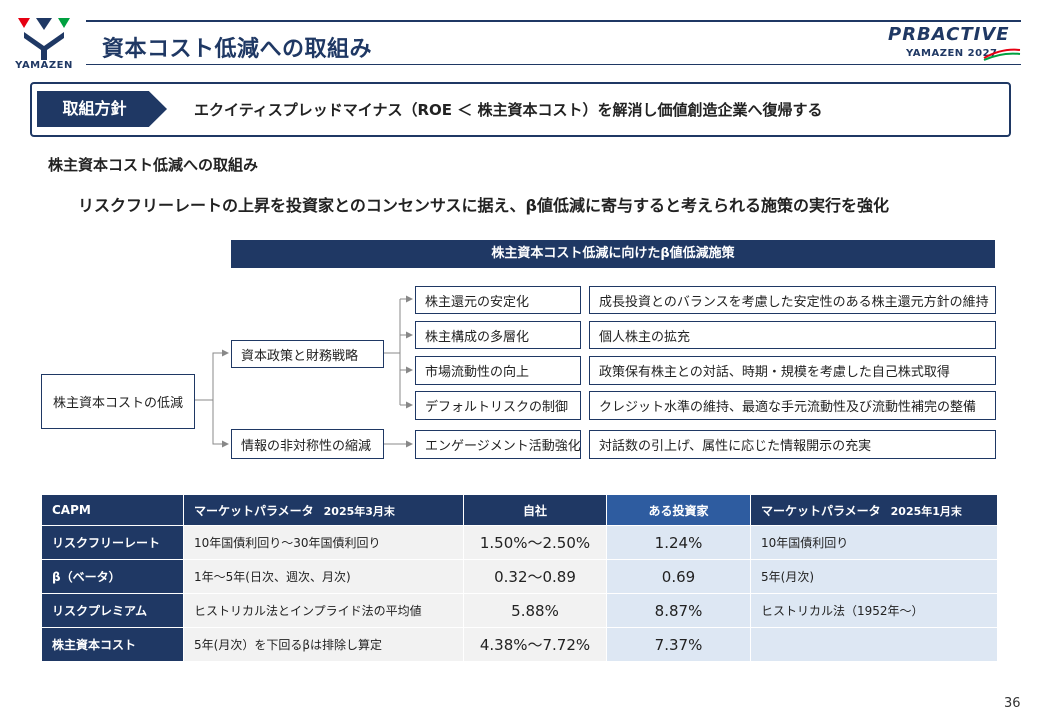 Image resolution: width=1040 pixels, height=720 pixels. I want to click on yamazen-logo-icon, so click(44, 39).